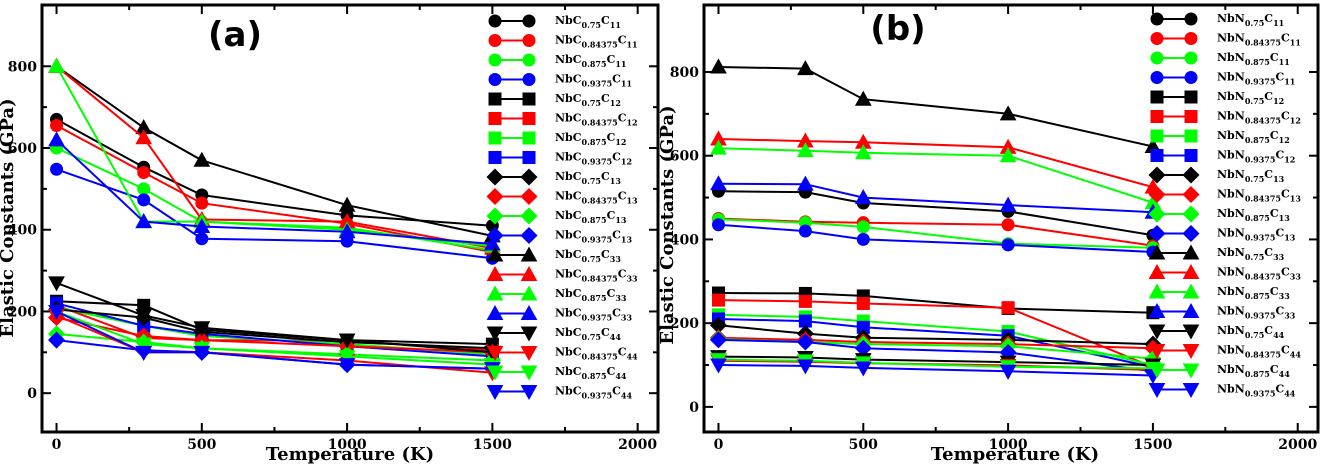 The image size is (1323, 471). What do you see at coordinates (667, 224) in the screenshot?
I see `panel-b-y-axis-title: Elastic Constants (GPa)` at bounding box center [667, 224].